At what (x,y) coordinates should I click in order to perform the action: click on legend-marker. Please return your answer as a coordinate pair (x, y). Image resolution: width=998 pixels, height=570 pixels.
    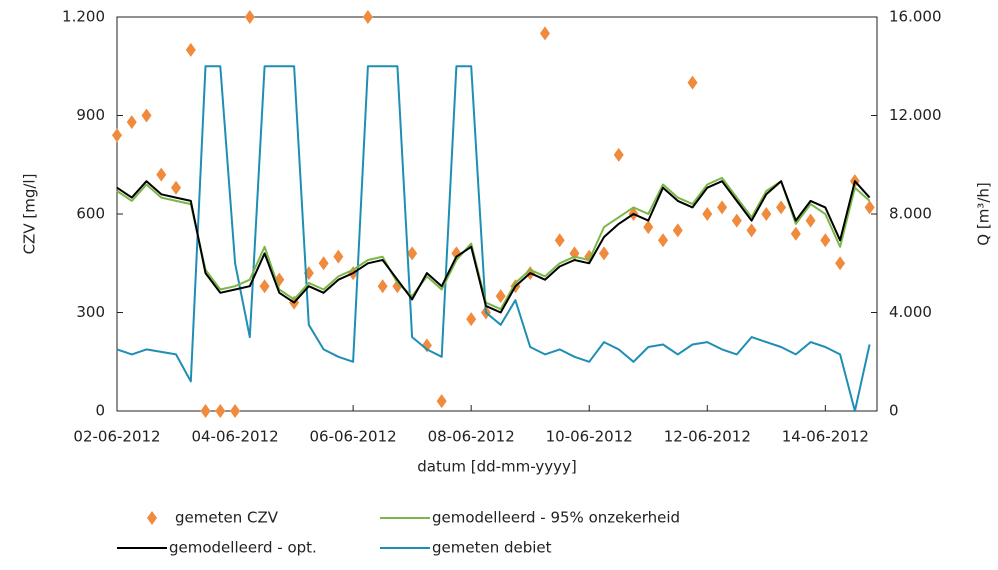
    Looking at the image, I should click on (152, 518).